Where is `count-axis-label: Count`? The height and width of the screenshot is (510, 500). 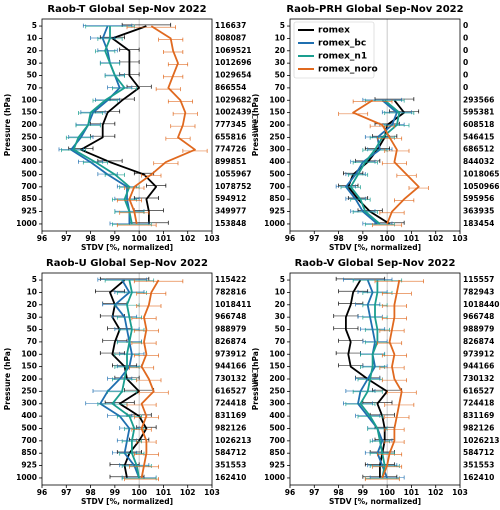
count-axis-label: Count is located at coordinates (254, 379).